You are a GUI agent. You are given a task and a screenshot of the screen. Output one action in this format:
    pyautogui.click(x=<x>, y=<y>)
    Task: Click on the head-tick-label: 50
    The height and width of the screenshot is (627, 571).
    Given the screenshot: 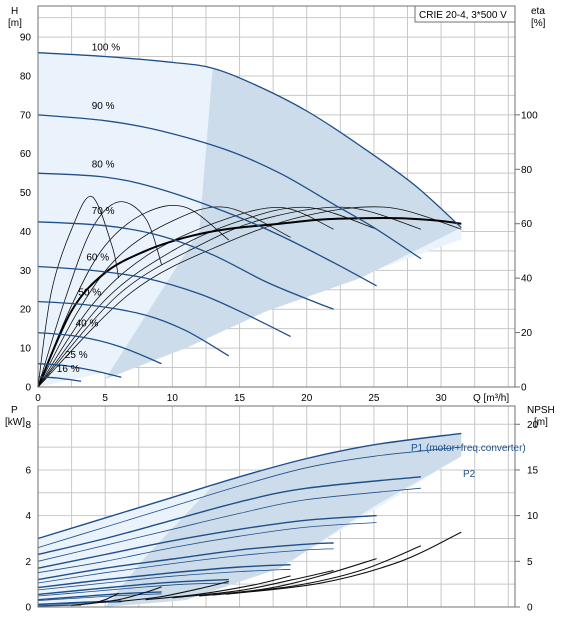 What is the action you would take?
    pyautogui.click(x=26, y=193)
    